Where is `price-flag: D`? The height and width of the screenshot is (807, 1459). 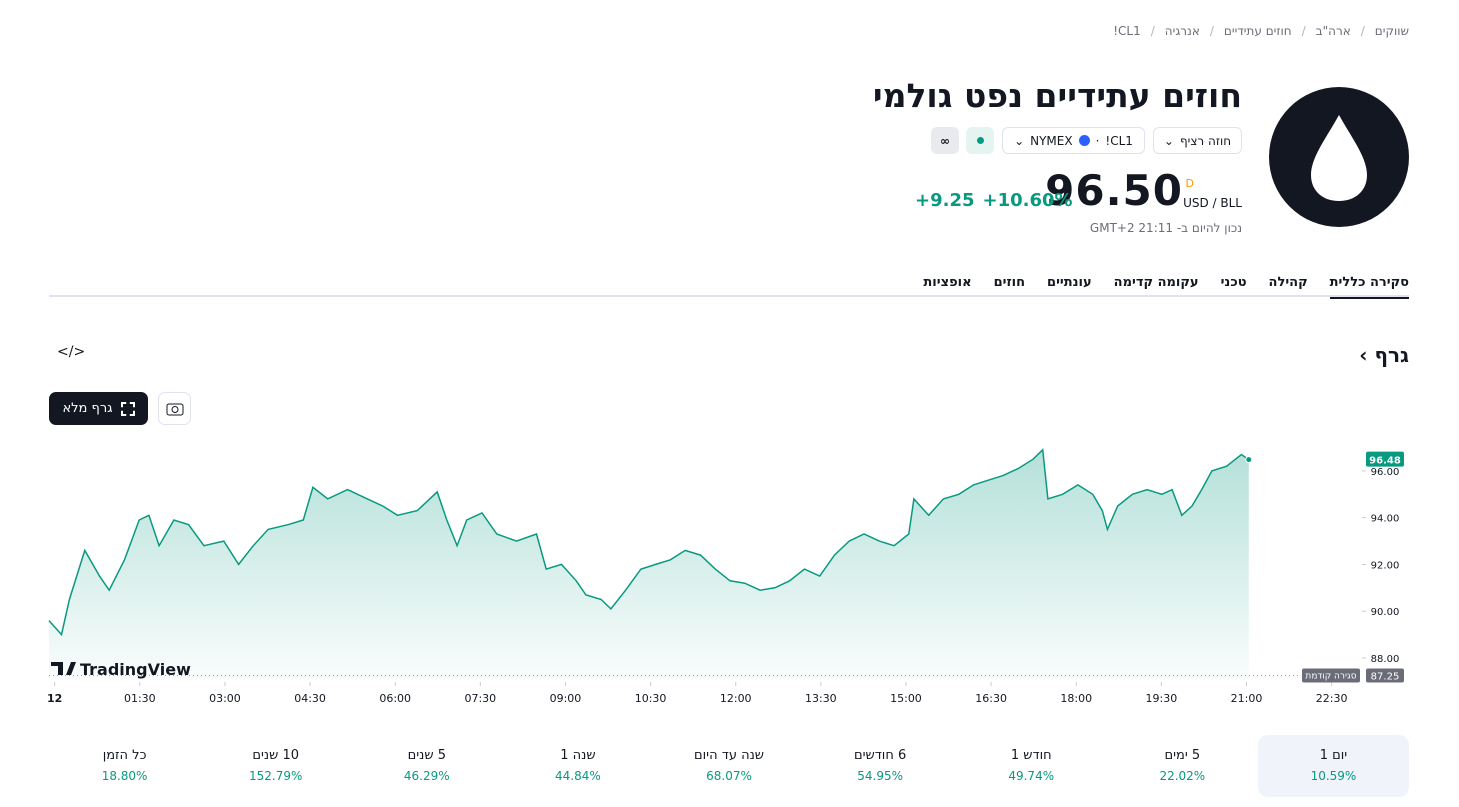
price-flag: D is located at coordinates (1189, 183).